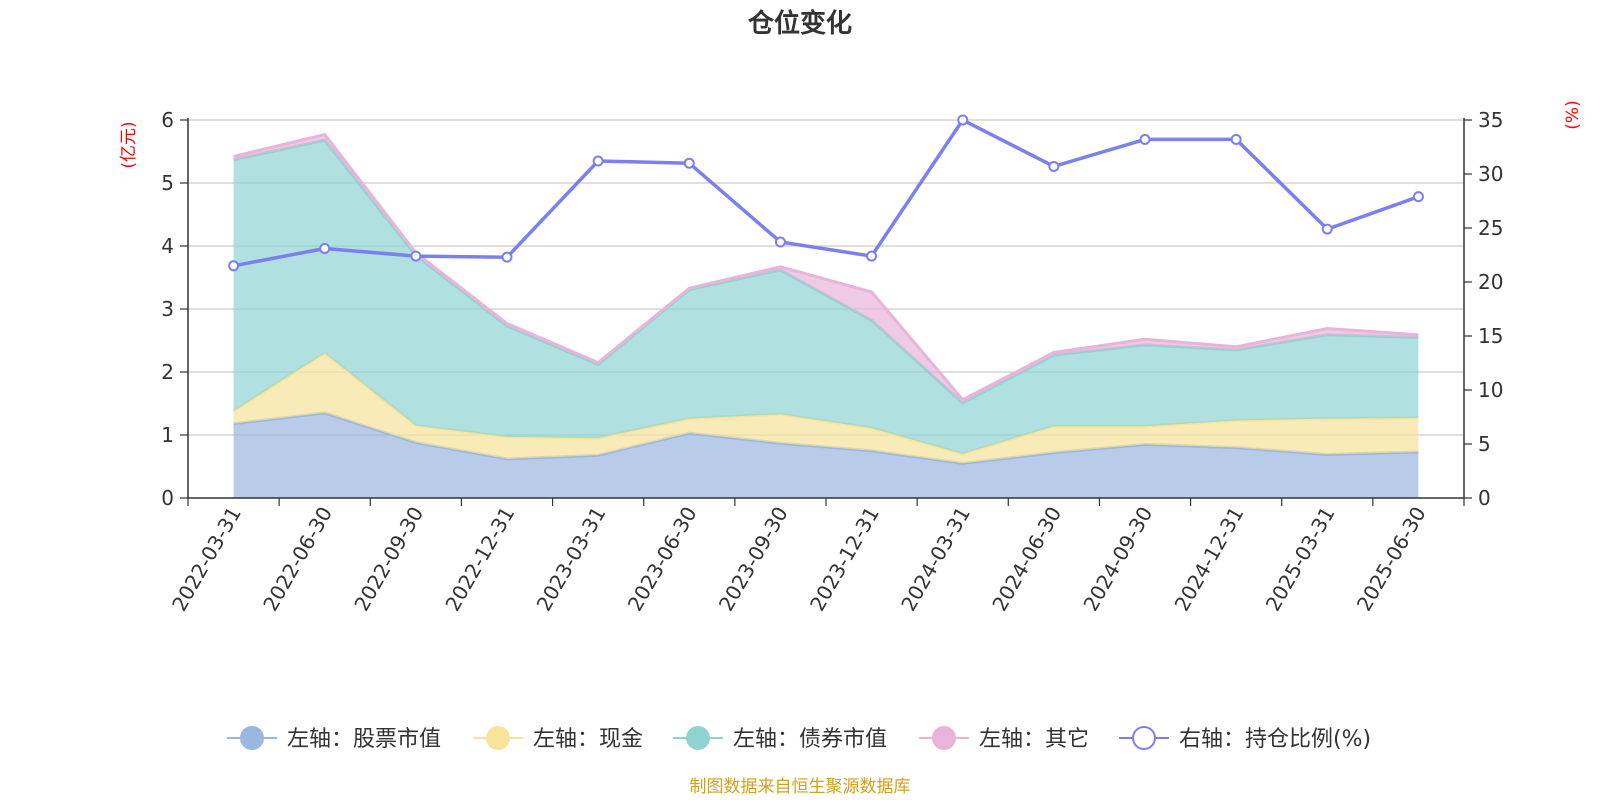 The width and height of the screenshot is (1600, 800). What do you see at coordinates (498, 738) in the screenshot?
I see `legend-marker-cash` at bounding box center [498, 738].